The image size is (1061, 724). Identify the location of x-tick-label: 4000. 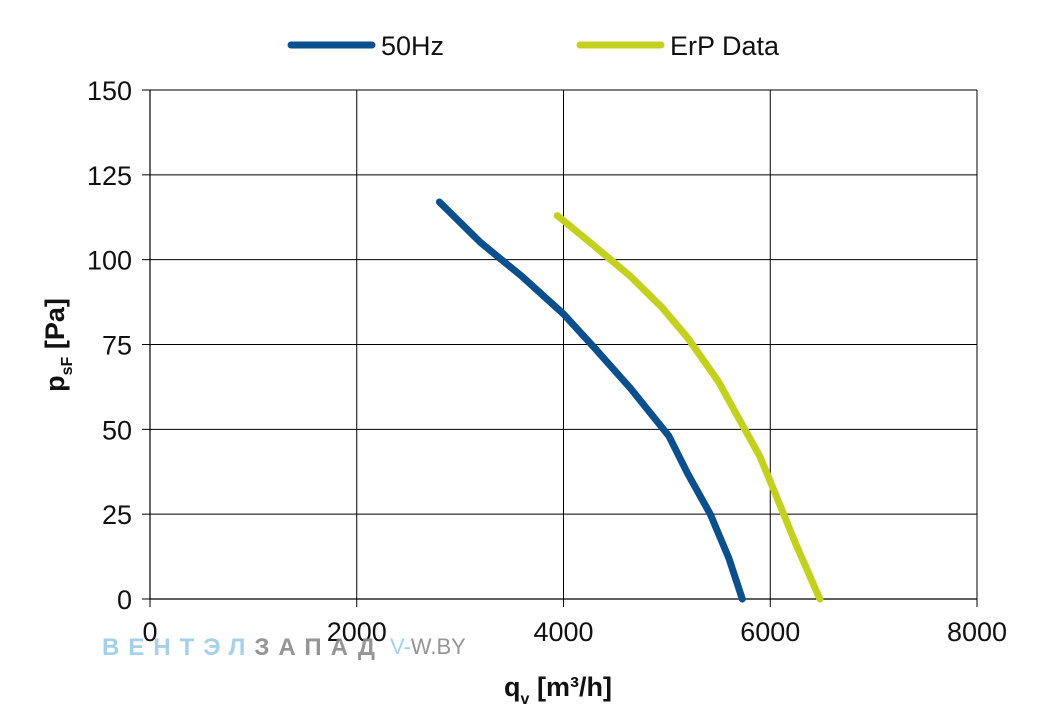
(563, 632).